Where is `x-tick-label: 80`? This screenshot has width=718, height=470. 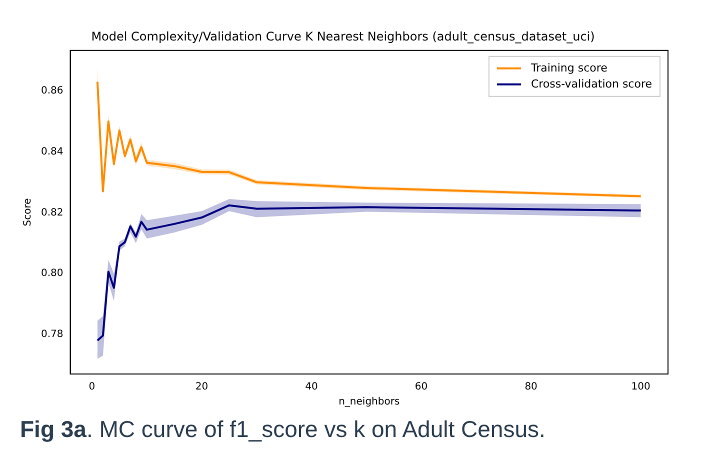 x-tick-label: 80 is located at coordinates (531, 387).